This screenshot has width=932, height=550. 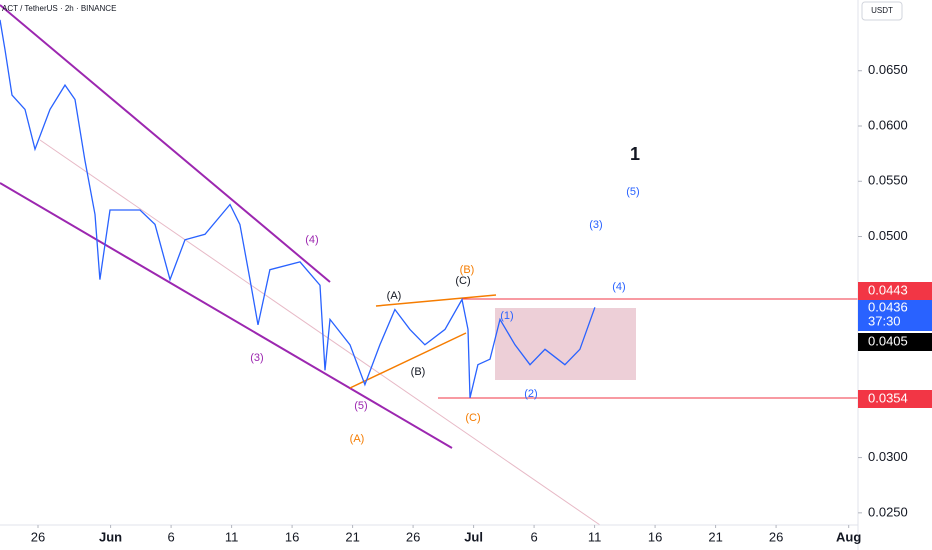 I want to click on x-tick-label: Aug, so click(x=848, y=536).